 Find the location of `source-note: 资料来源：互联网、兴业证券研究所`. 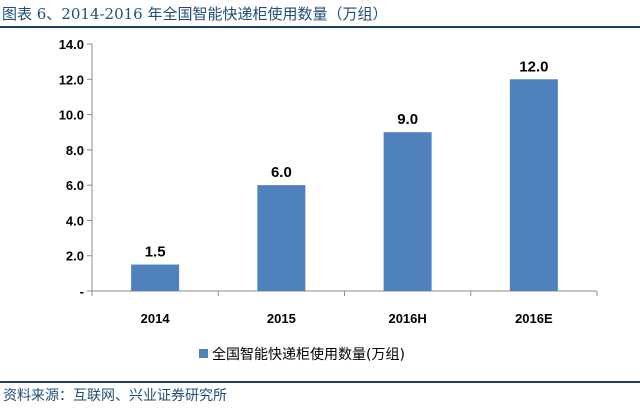

source-note: 资料来源：互联网、兴业证券研究所 is located at coordinates (115, 396).